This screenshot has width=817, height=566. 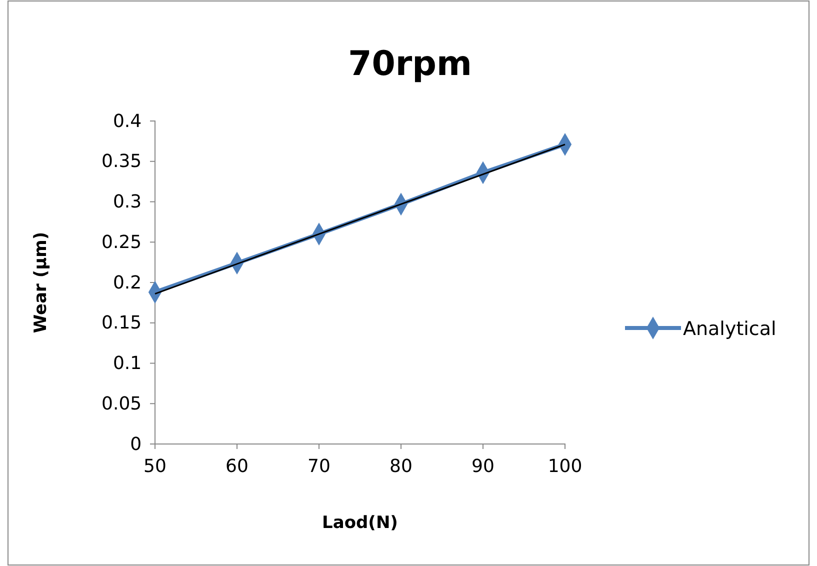 What do you see at coordinates (122, 161) in the screenshot?
I see `y-tick-label: 0.35` at bounding box center [122, 161].